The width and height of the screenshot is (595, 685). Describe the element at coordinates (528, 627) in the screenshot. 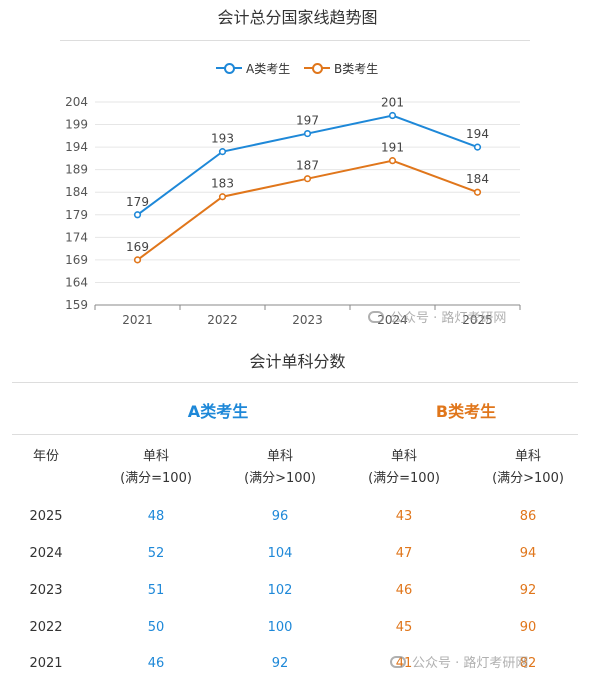

I see `table-cell-b2: 90` at that location.